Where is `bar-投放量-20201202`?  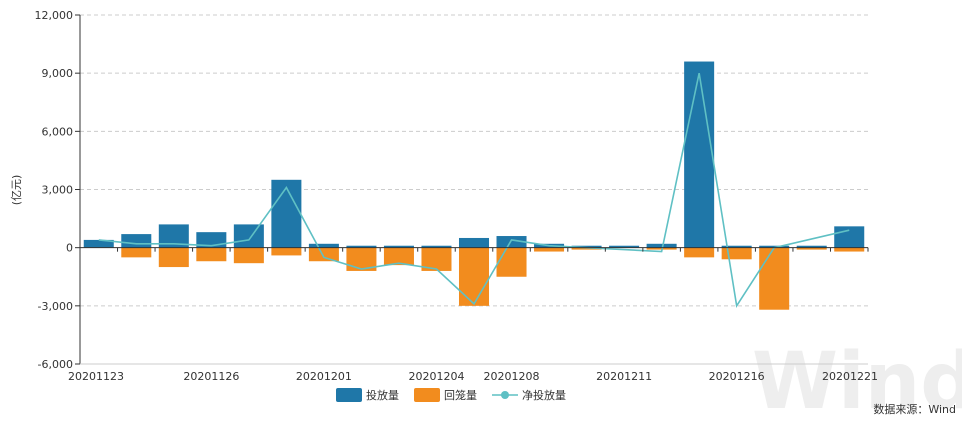 bar-投放量-20201202 is located at coordinates (361, 246).